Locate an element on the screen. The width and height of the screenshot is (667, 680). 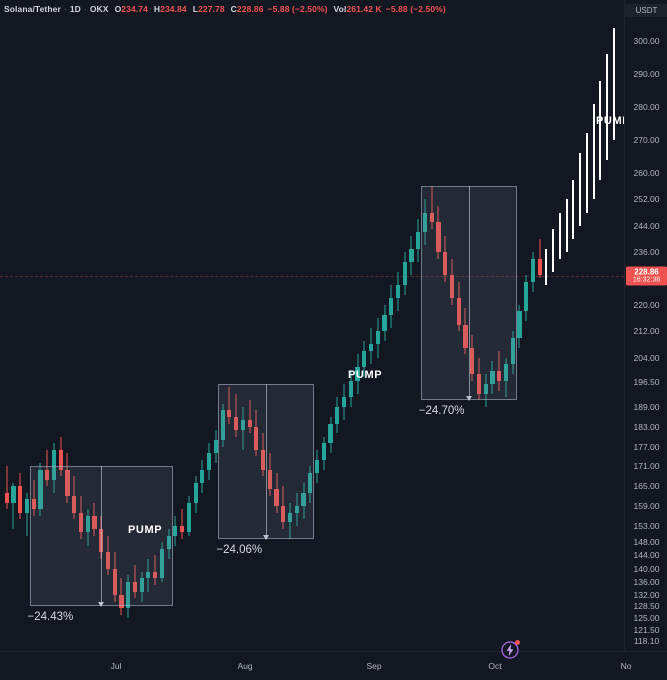
measurement-arrow-icon is located at coordinates (266, 537).